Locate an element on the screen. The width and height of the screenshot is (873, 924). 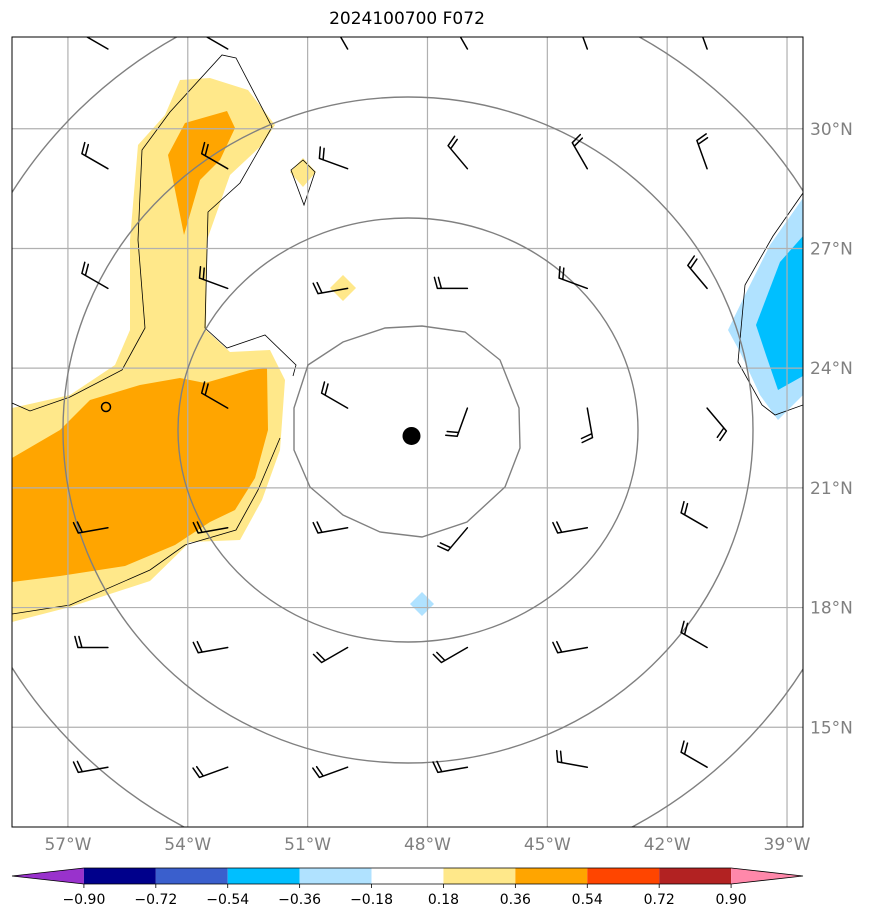
longitude-label: 54°W is located at coordinates (187, 845).